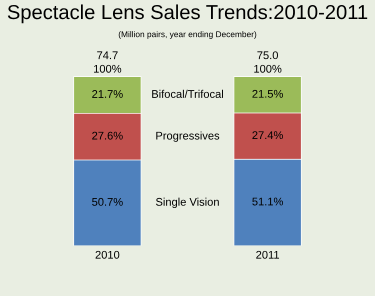 The height and width of the screenshot is (296, 375). What do you see at coordinates (187, 35) in the screenshot?
I see `chart-subtitle: (Million pairs, year ending December)` at bounding box center [187, 35].